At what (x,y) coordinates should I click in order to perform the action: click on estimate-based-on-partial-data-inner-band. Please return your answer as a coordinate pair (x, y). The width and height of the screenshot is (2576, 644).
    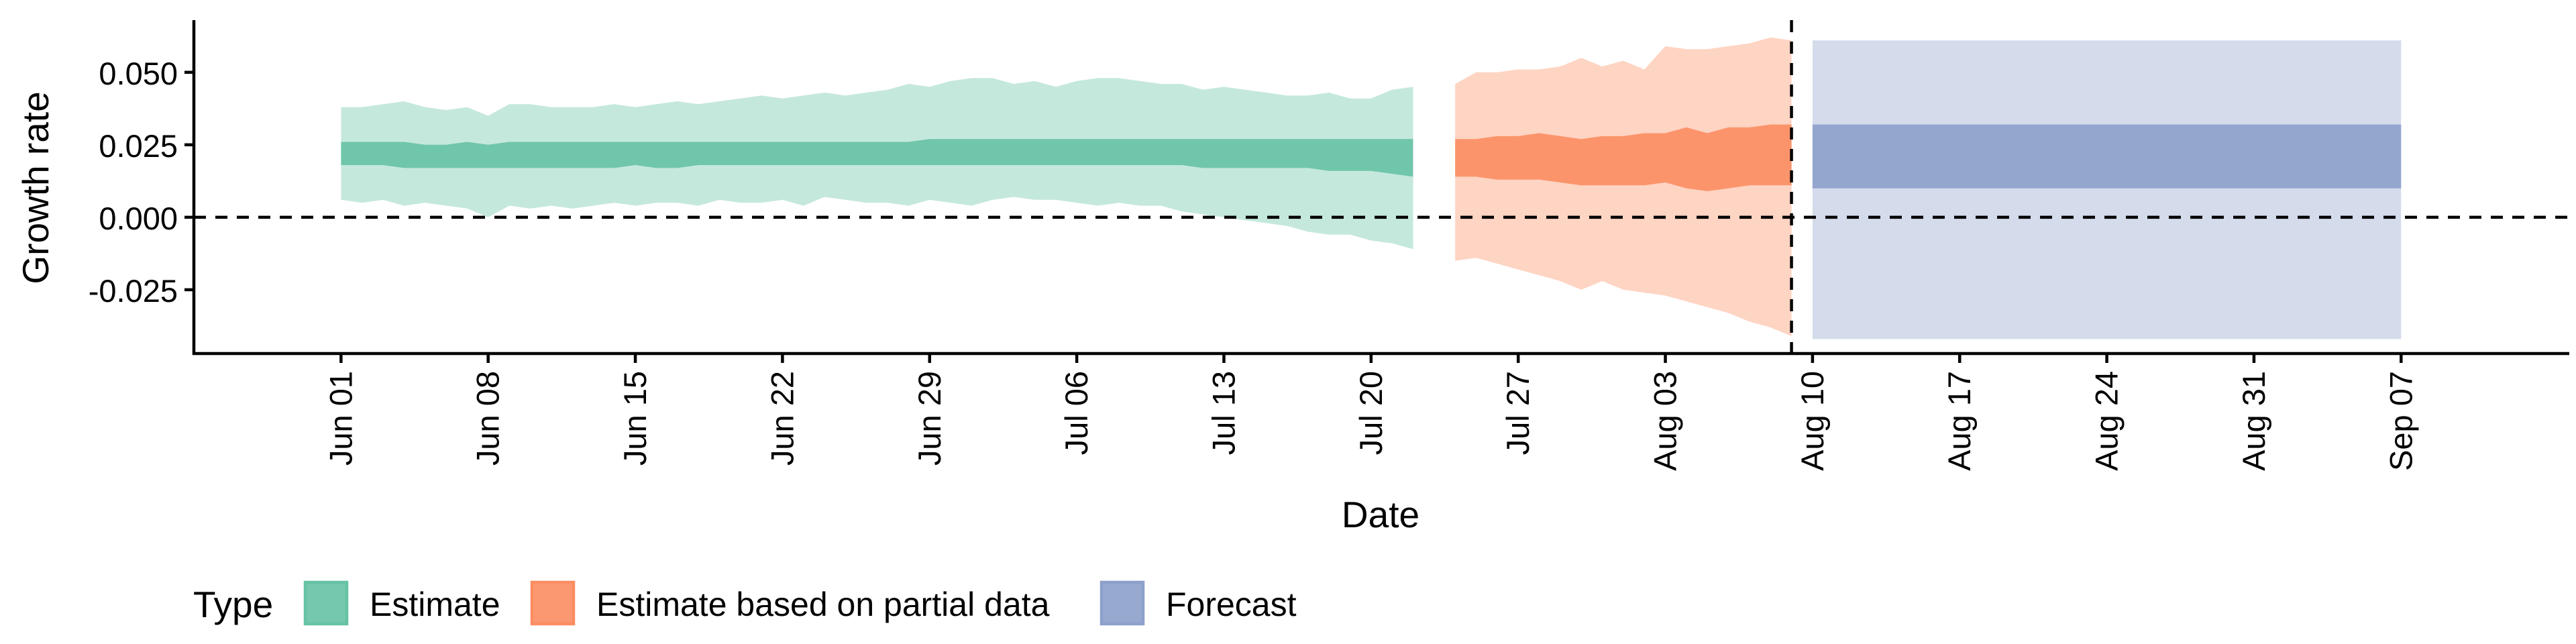
    Looking at the image, I should click on (1623, 157).